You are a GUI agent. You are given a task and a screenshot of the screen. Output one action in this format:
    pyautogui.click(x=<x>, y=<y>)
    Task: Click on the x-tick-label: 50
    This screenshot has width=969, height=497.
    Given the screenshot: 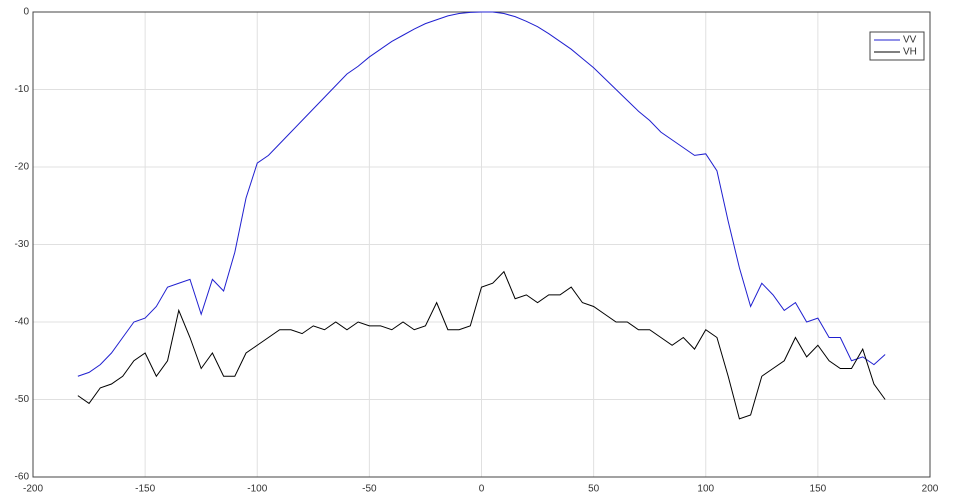 What is the action you would take?
    pyautogui.click(x=594, y=489)
    